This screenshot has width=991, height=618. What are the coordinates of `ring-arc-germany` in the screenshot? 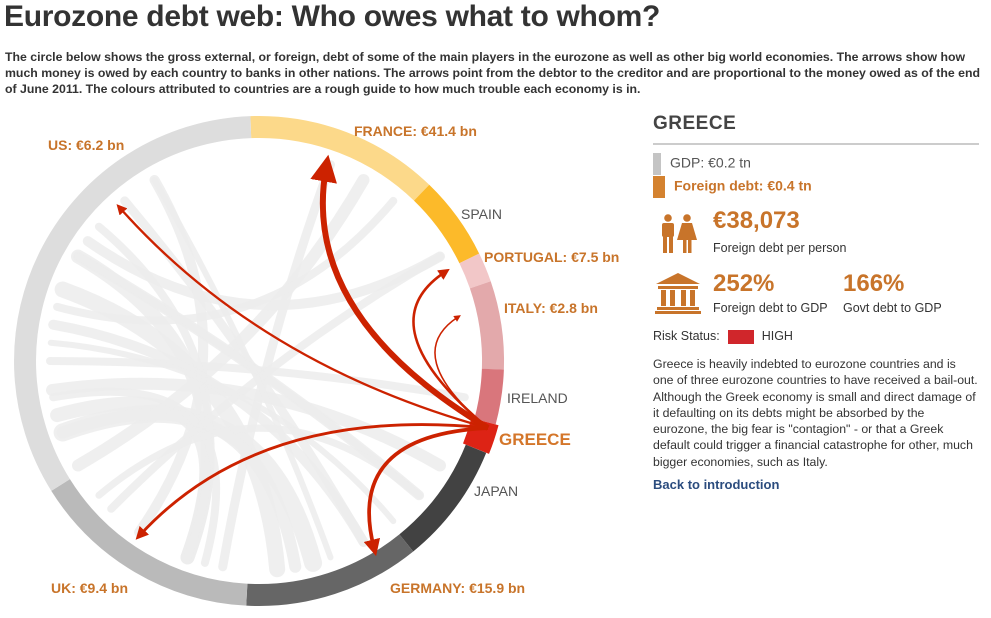 It's located at (330, 570).